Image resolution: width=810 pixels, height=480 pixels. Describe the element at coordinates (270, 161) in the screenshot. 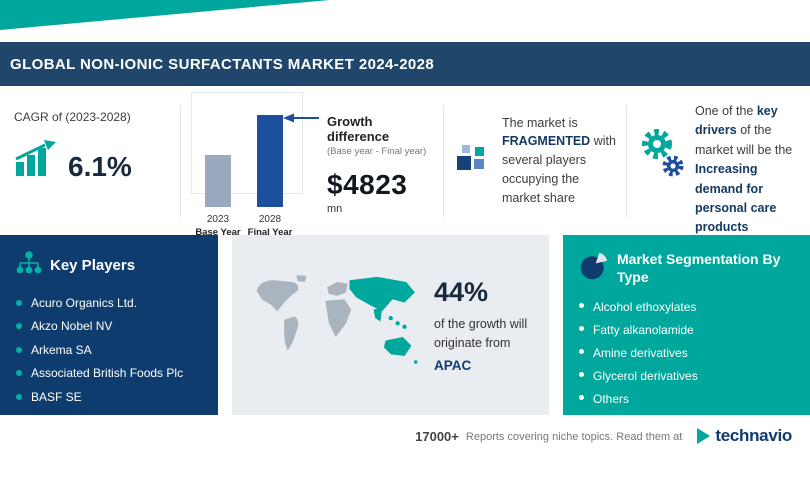

I see `final-year-bar` at that location.